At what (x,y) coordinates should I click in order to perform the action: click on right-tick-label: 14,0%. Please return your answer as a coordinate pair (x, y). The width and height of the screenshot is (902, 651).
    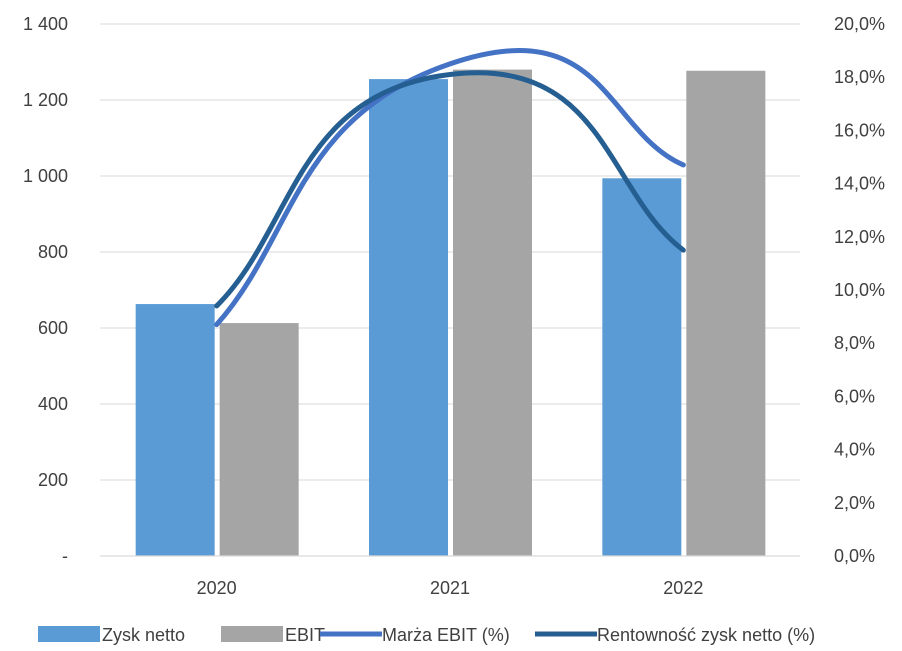
    Looking at the image, I should click on (859, 184).